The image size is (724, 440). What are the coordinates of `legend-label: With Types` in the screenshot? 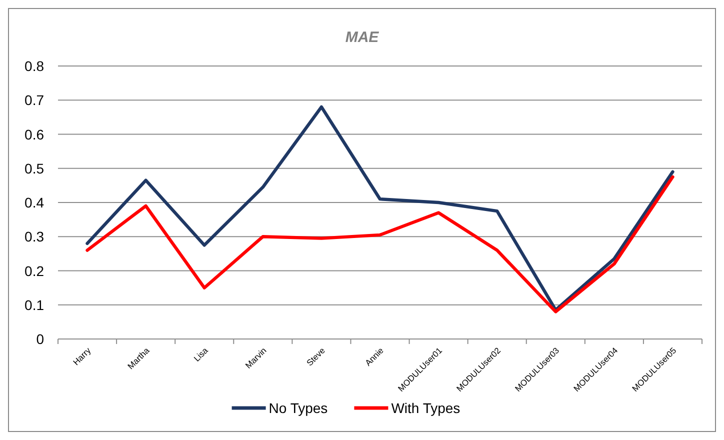 It's located at (425, 408).